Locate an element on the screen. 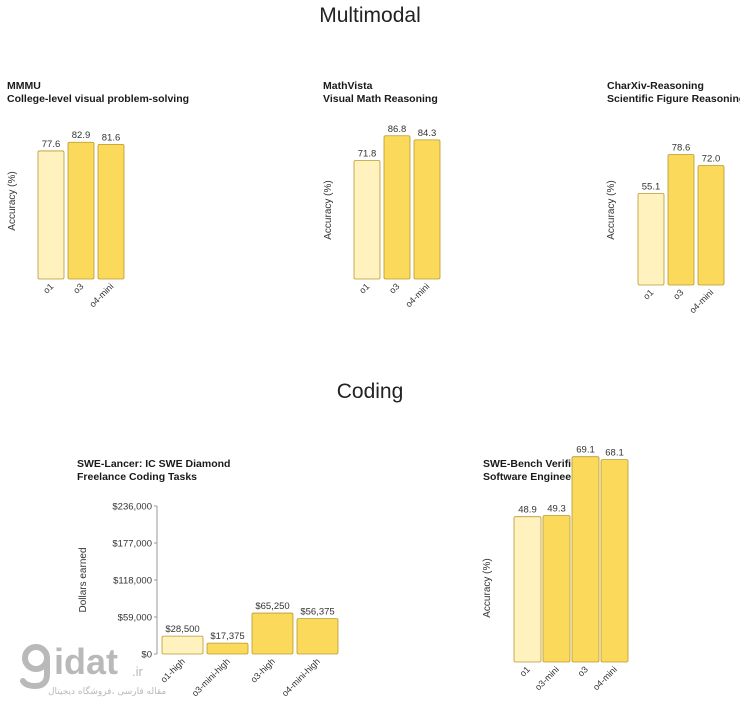 Image resolution: width=740 pixels, height=713 pixels. section-title-coding: Coding is located at coordinates (370, 391).